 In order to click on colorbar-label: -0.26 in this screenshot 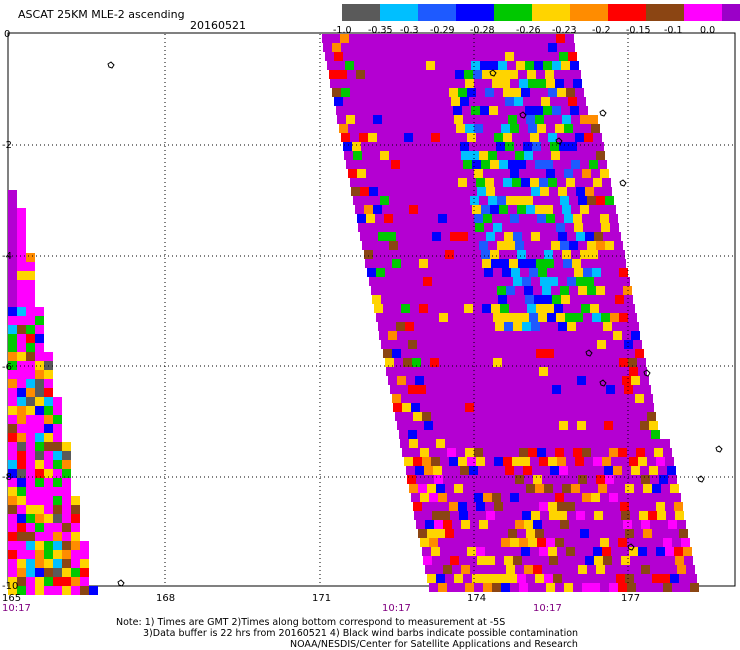, I will do `click(528, 30)`.